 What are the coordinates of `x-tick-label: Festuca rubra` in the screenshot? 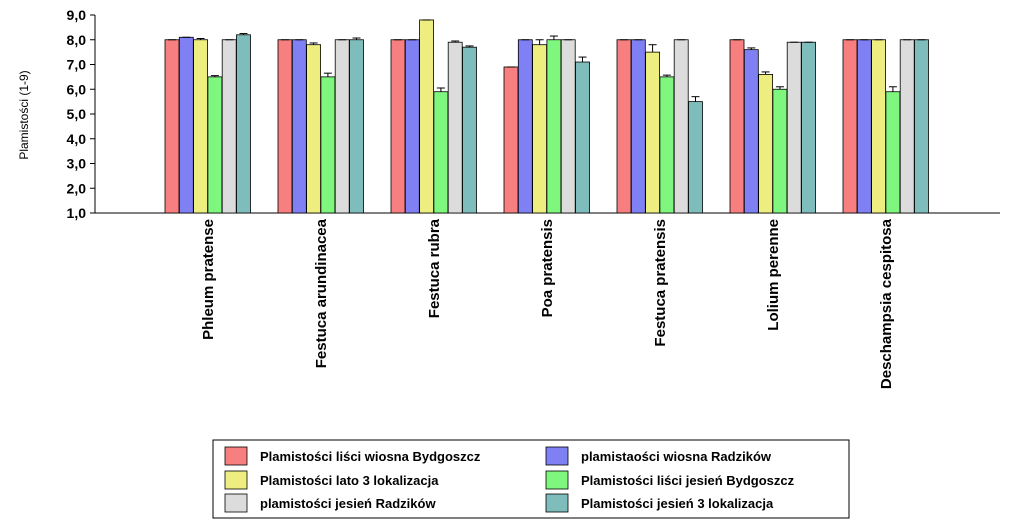 It's located at (434, 268).